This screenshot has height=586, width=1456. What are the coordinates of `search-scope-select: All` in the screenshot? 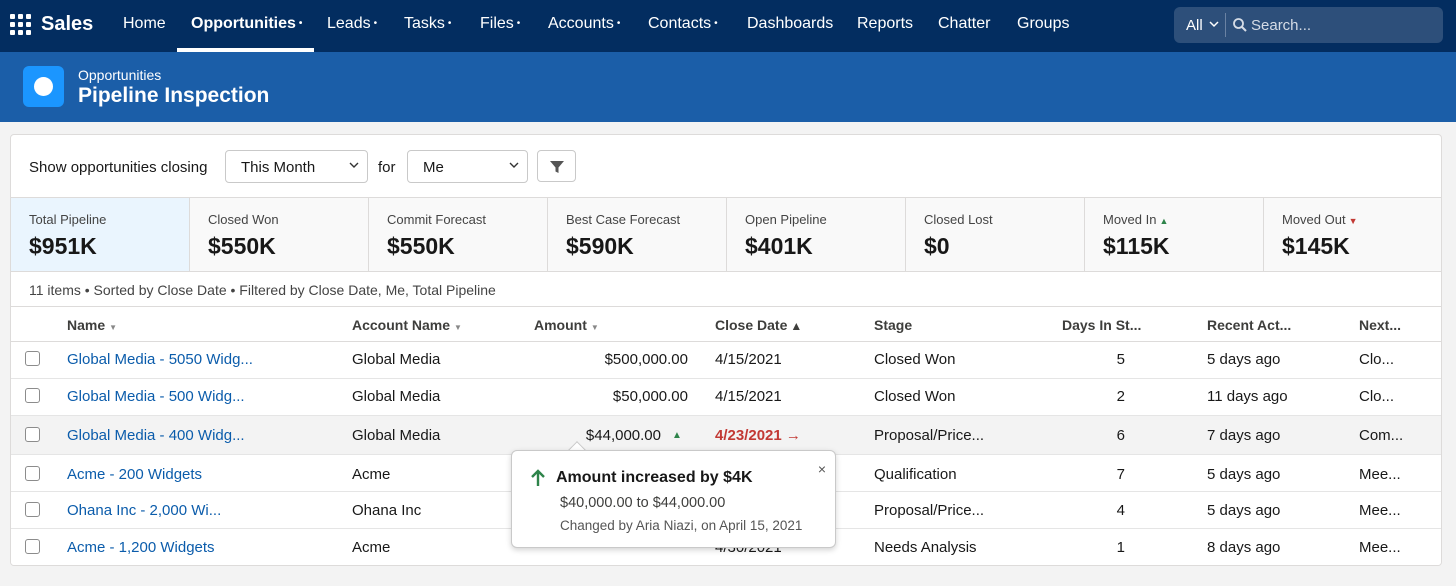 It's located at (1194, 25).